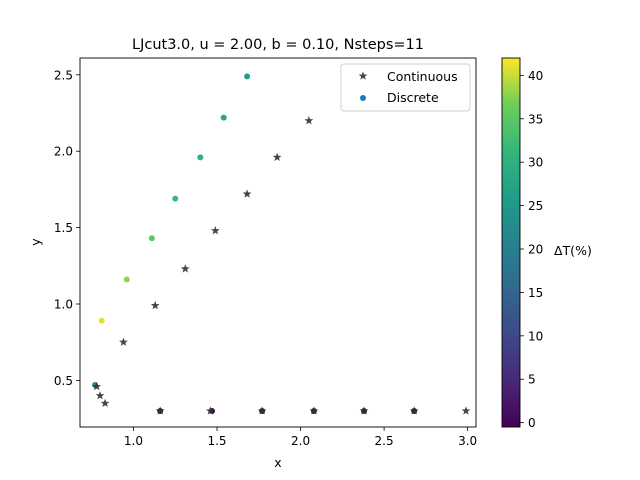  Describe the element at coordinates (546, 243) in the screenshot. I see `colorbar: 0 5 10 15 20 25 30 35 40 ΔT(%)` at that location.